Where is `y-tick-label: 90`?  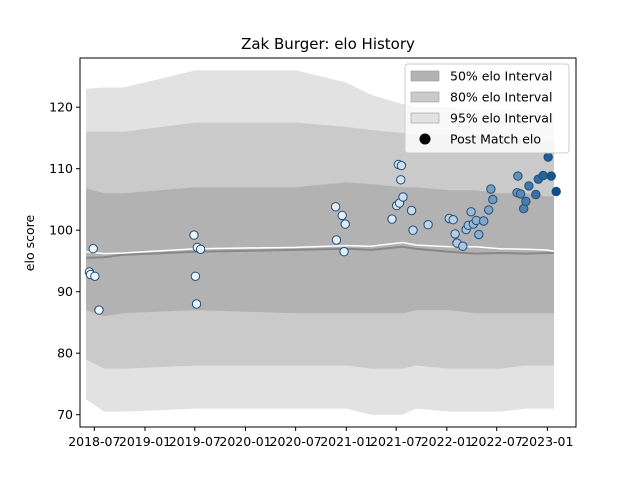
y-tick-label: 90 is located at coordinates (65, 291).